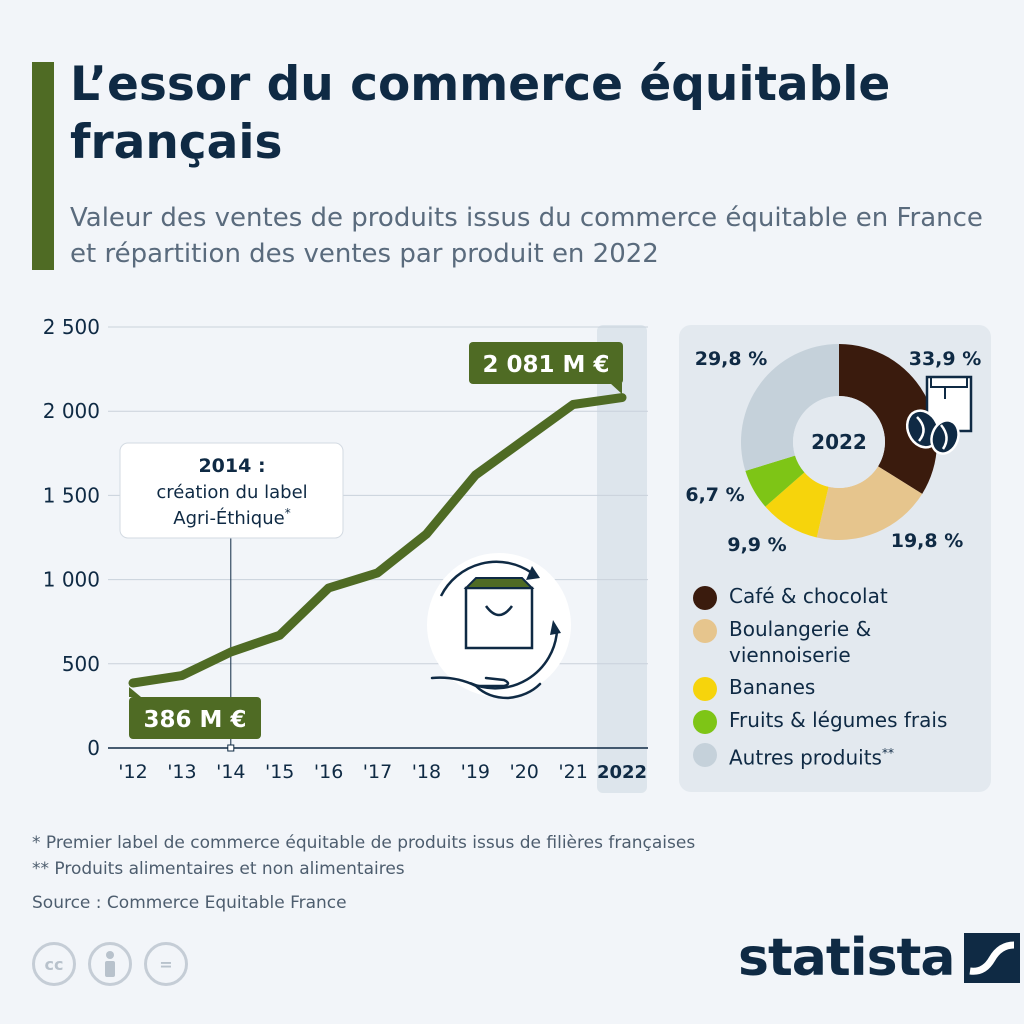  What do you see at coordinates (71, 495) in the screenshot?
I see `y-tick-label: 1 500` at bounding box center [71, 495].